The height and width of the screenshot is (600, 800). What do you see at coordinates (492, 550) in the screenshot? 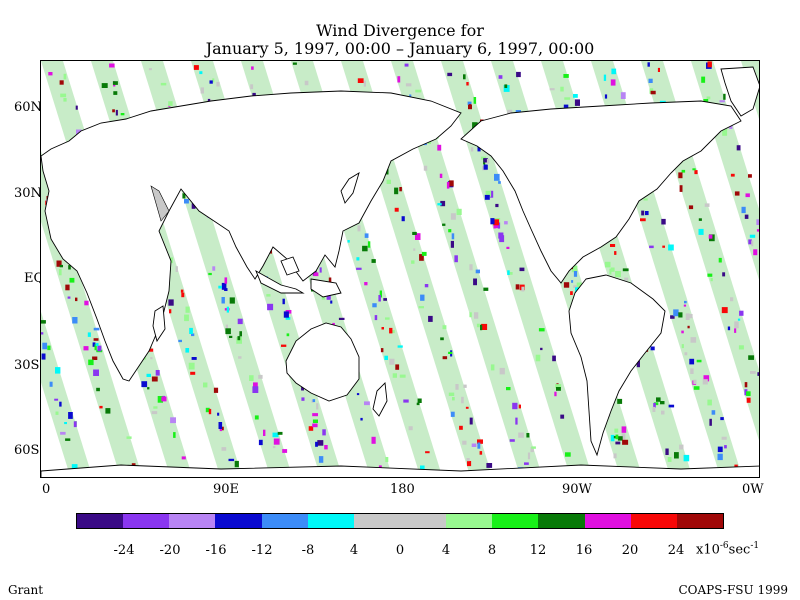
I see `legend-tick-label: 8` at bounding box center [492, 550].